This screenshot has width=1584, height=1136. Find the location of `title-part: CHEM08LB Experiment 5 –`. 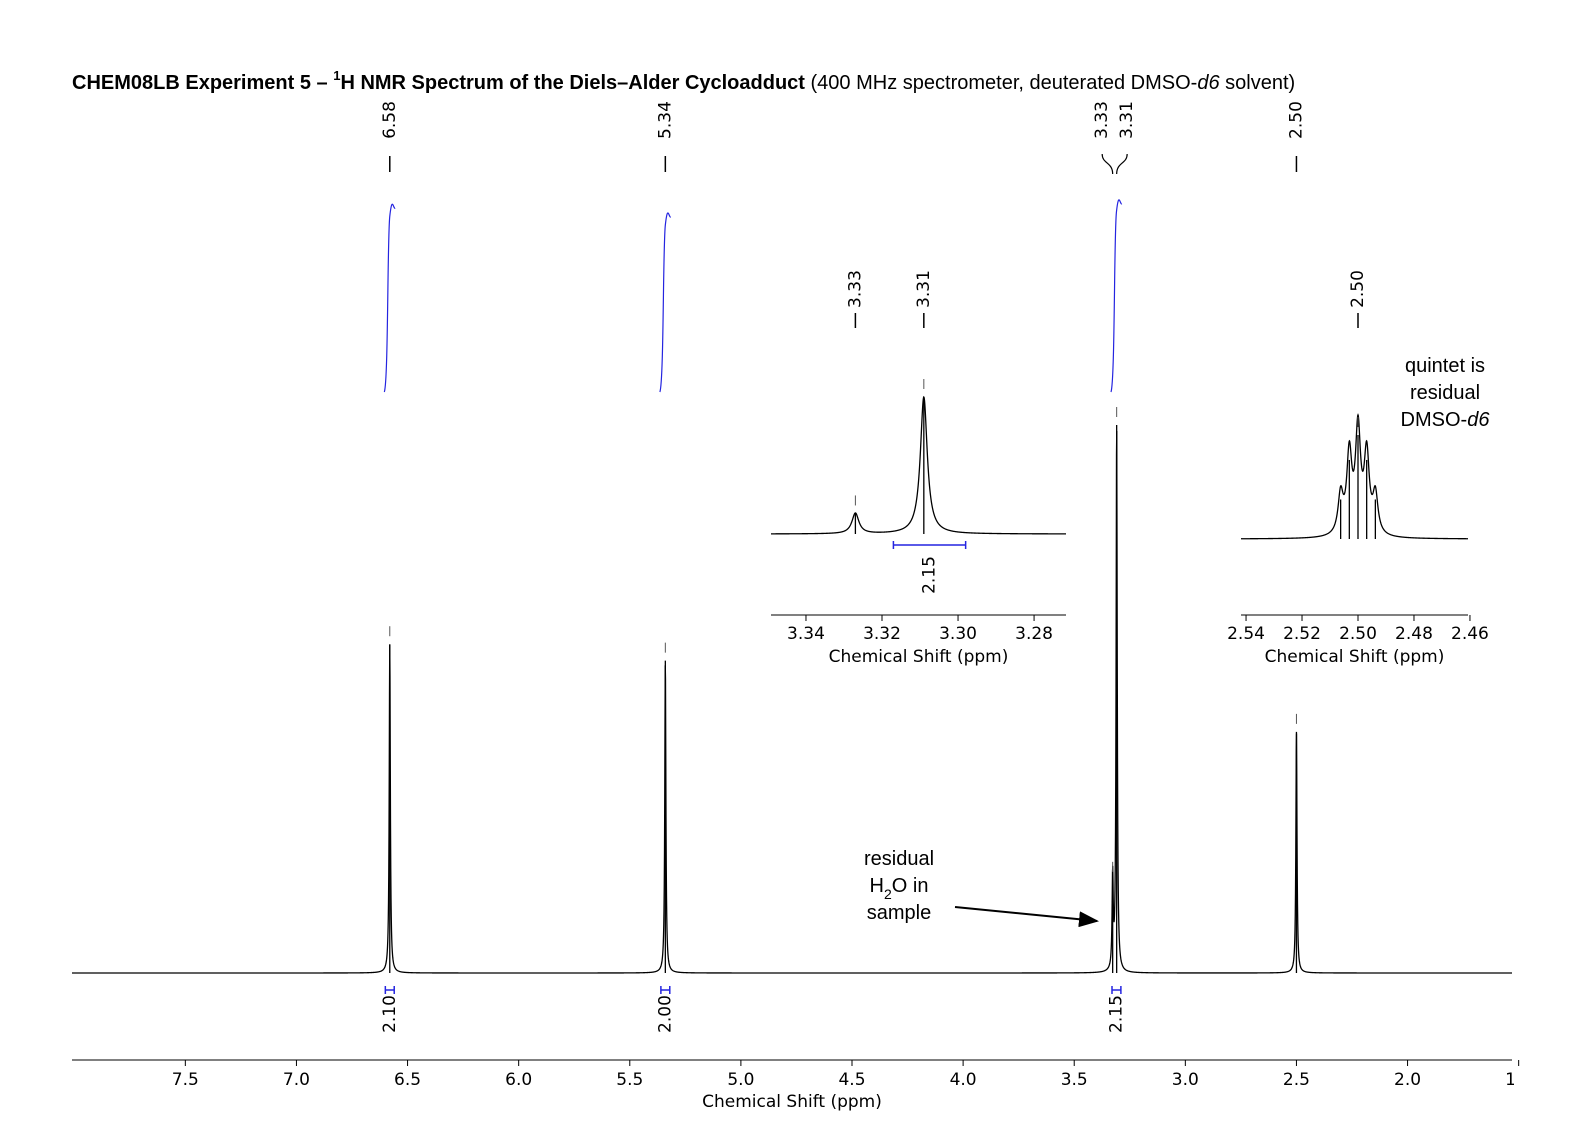

title-part: CHEM08LB Experiment 5 – is located at coordinates (202, 83).